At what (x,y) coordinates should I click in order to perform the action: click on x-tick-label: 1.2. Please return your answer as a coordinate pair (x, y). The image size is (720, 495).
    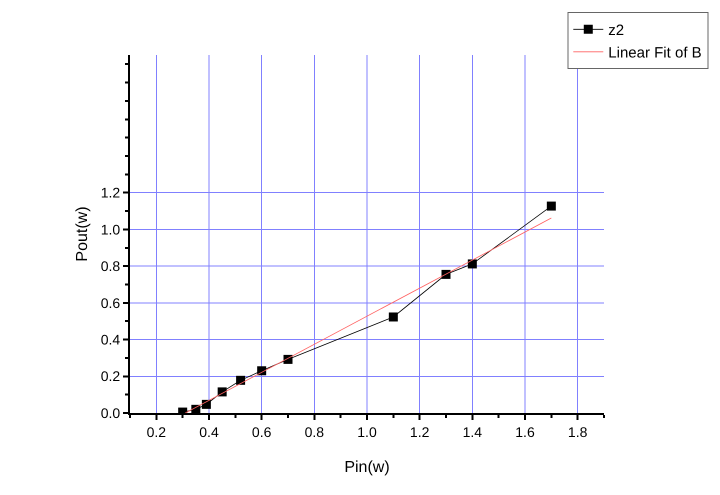
    Looking at the image, I should click on (420, 432).